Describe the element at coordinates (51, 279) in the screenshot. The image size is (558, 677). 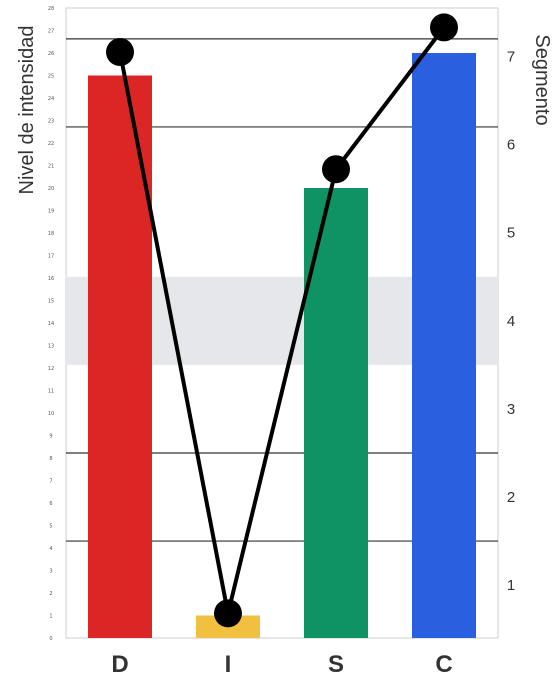
I see `left-tick-label: 16` at that location.